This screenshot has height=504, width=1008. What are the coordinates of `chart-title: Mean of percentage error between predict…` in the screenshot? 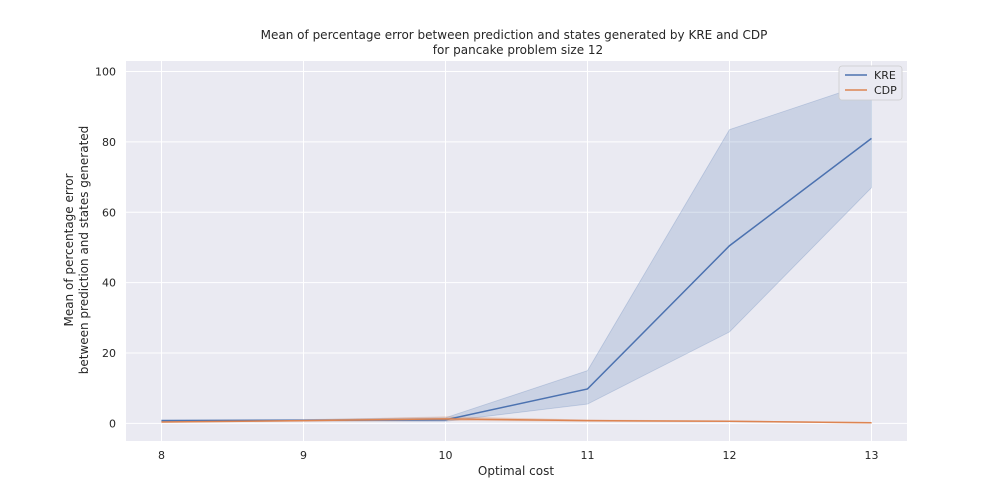 It's located at (514, 35).